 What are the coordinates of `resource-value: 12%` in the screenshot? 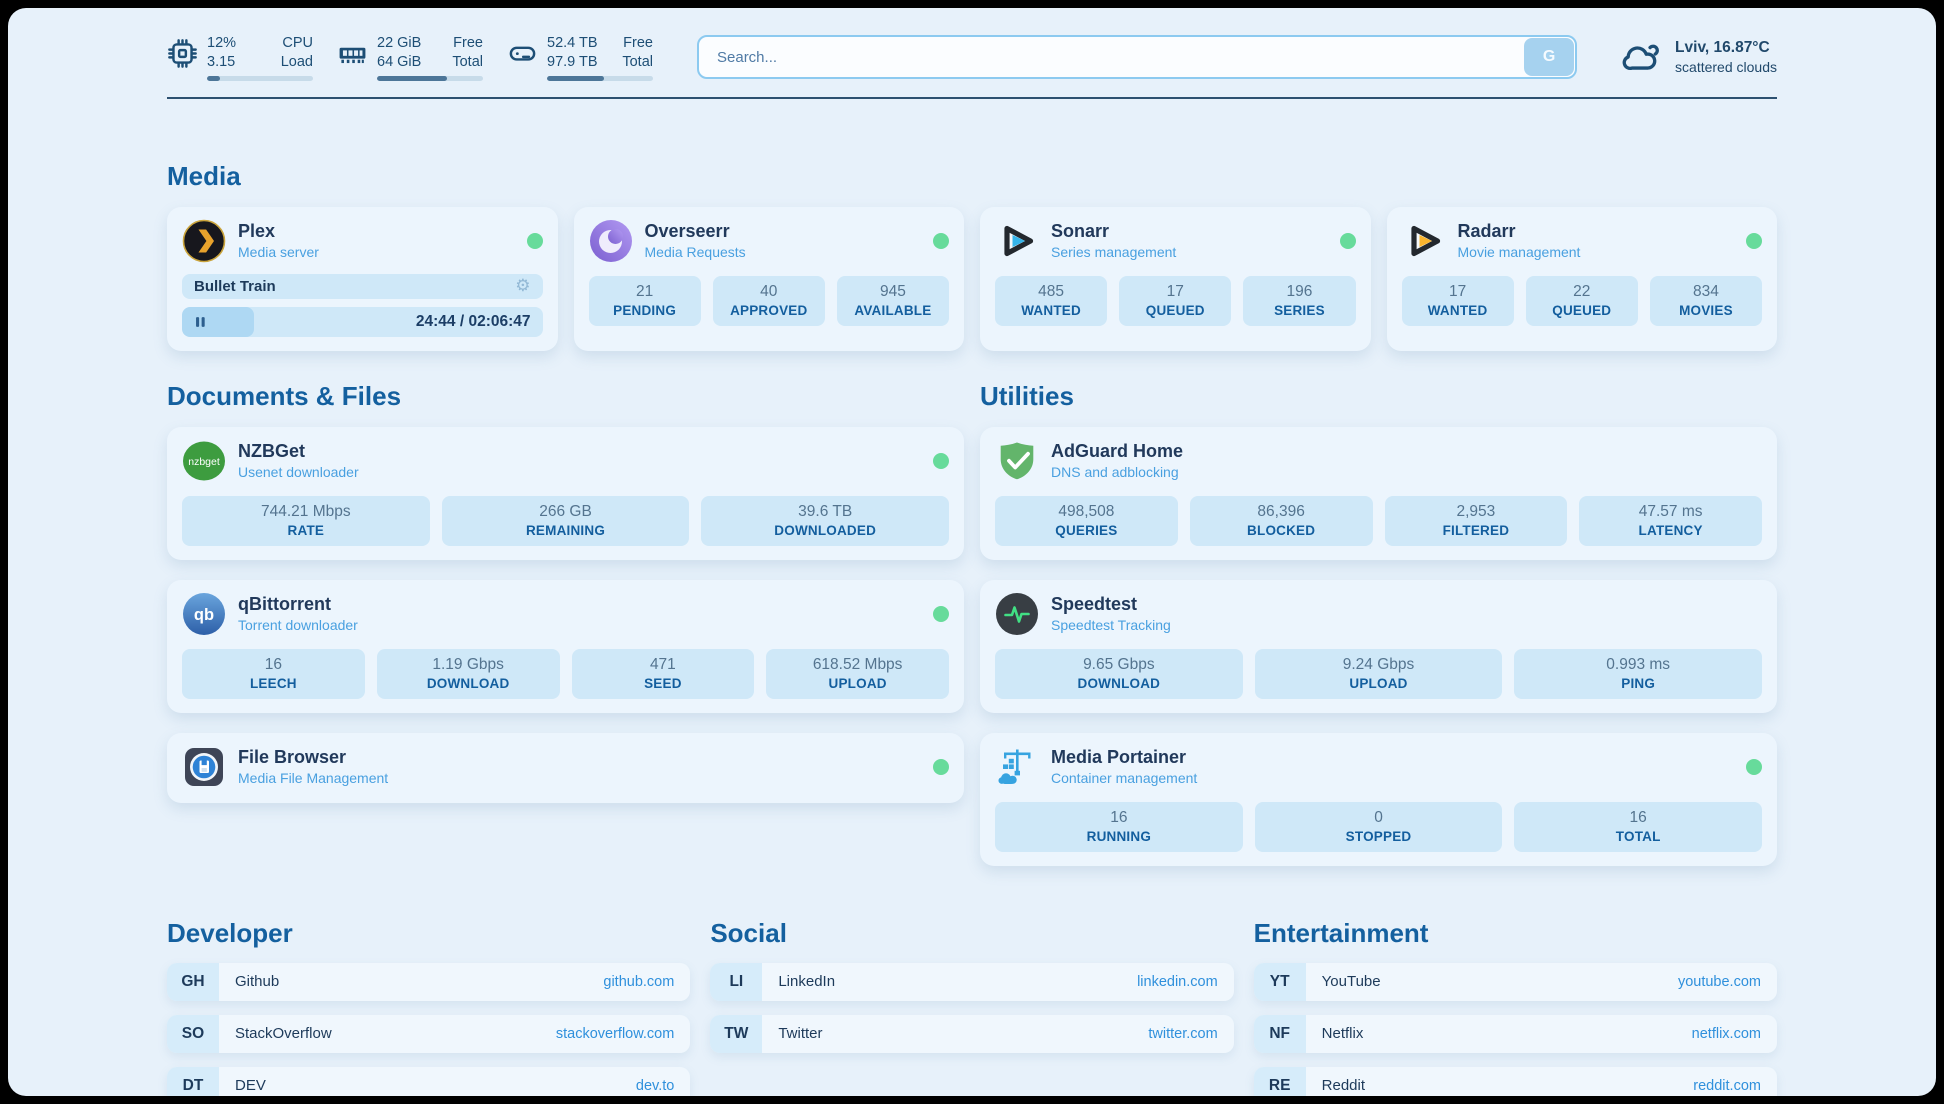 It's located at (222, 43).